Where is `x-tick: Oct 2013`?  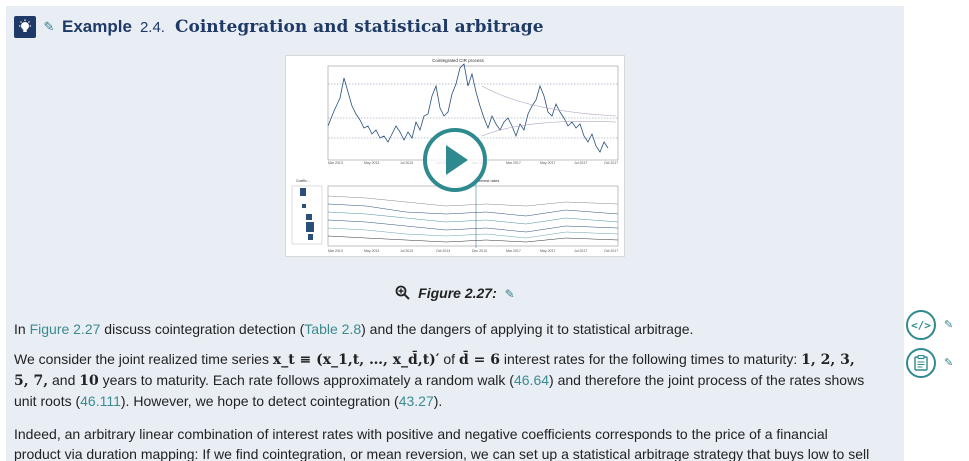
x-tick: Oct 2013 is located at coordinates (443, 251).